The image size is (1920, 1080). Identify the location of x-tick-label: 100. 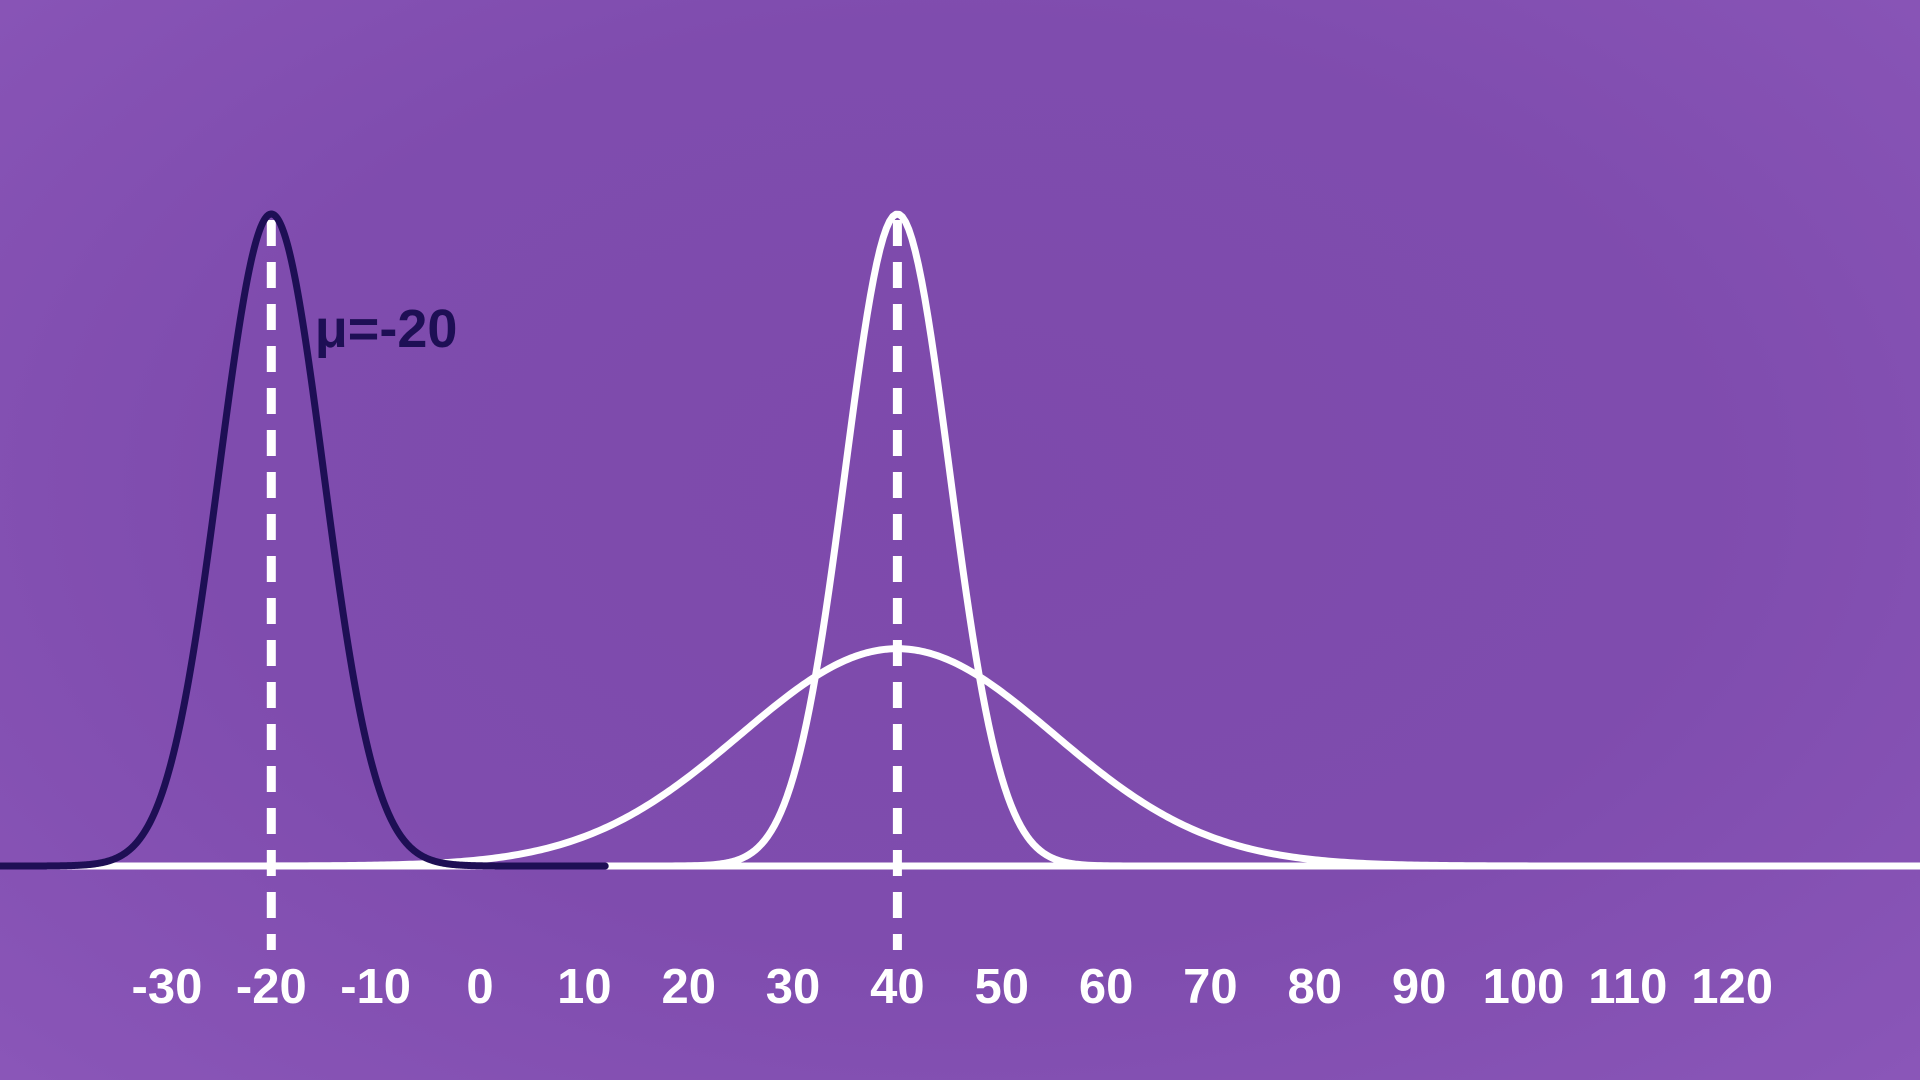
(1524, 987).